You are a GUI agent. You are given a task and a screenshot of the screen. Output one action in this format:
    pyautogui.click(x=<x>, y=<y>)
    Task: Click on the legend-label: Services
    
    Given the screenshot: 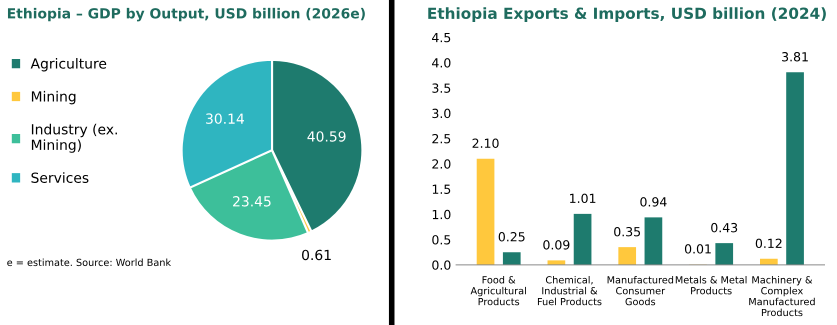 What is the action you would take?
    pyautogui.click(x=59, y=177)
    